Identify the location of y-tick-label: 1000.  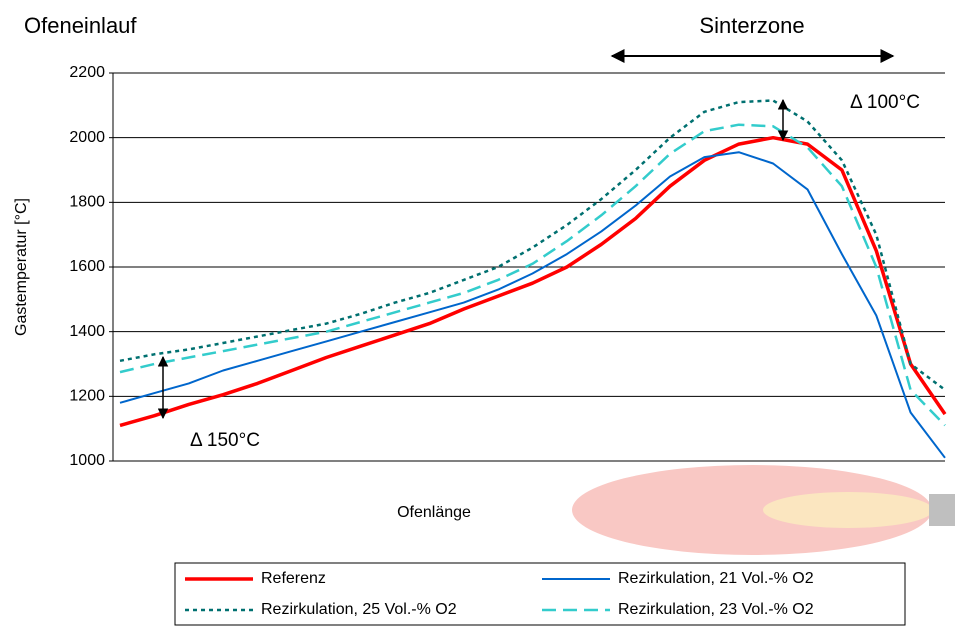
(87, 460).